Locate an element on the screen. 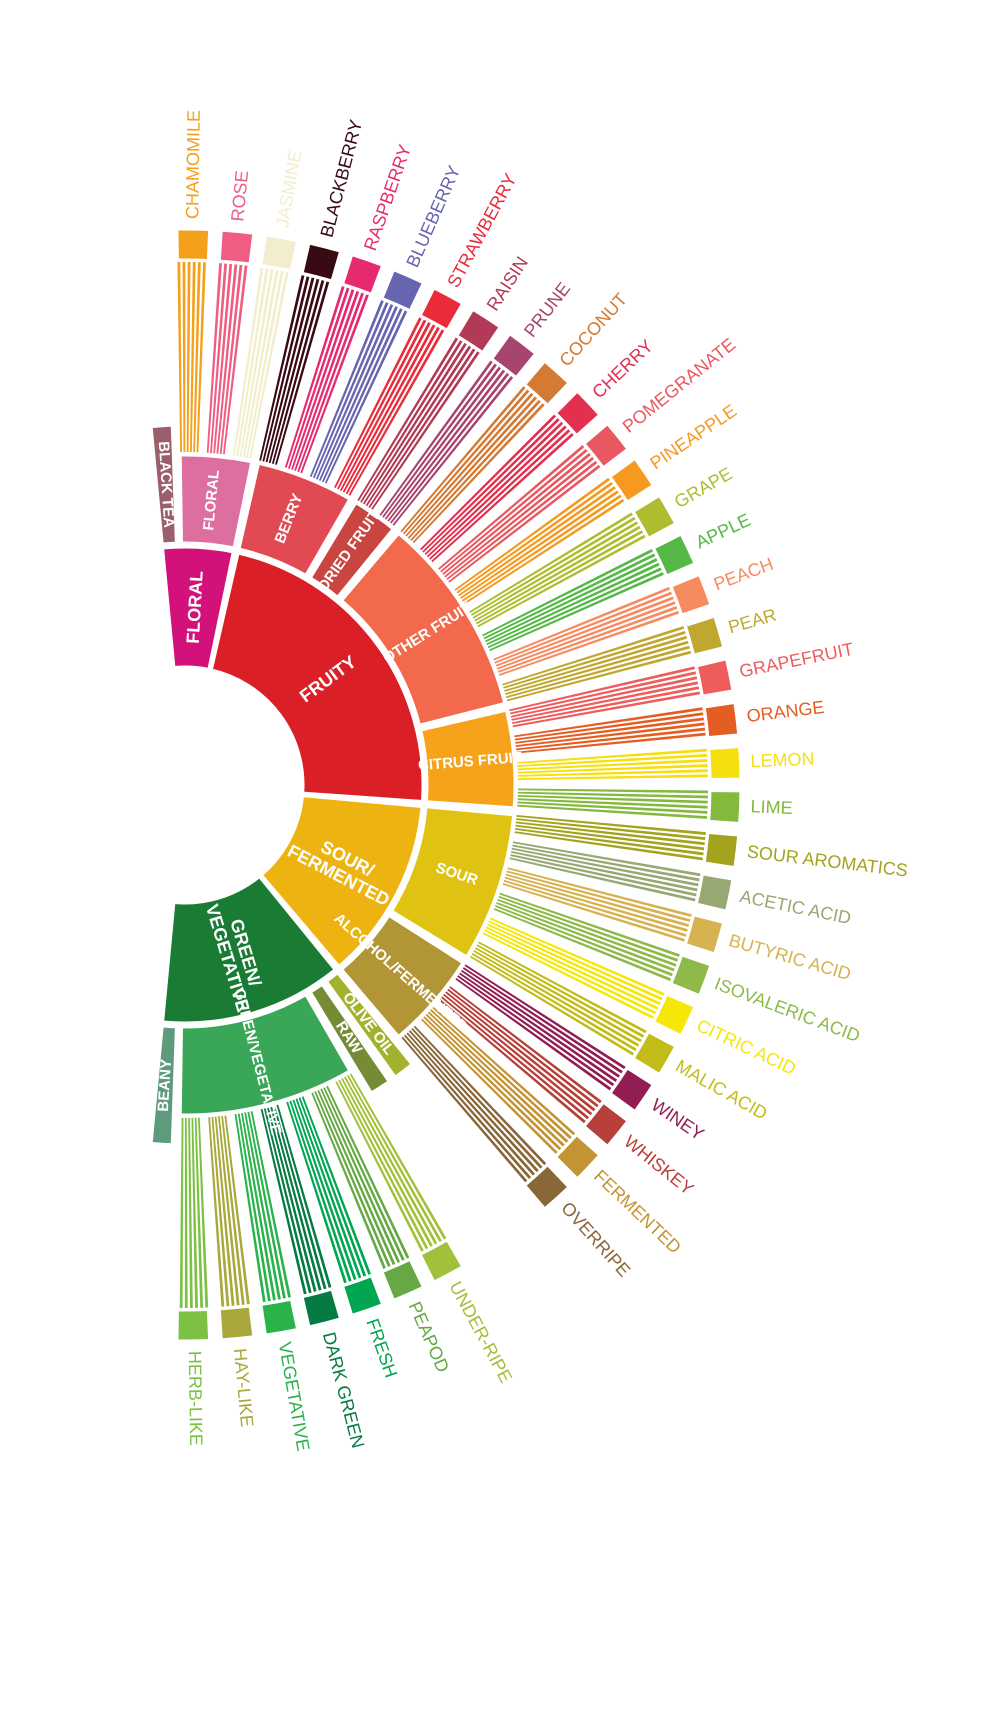 Image resolution: width=983 pixels, height=1732 pixels. flavor-stripe-fermented is located at coordinates (492, 1083).